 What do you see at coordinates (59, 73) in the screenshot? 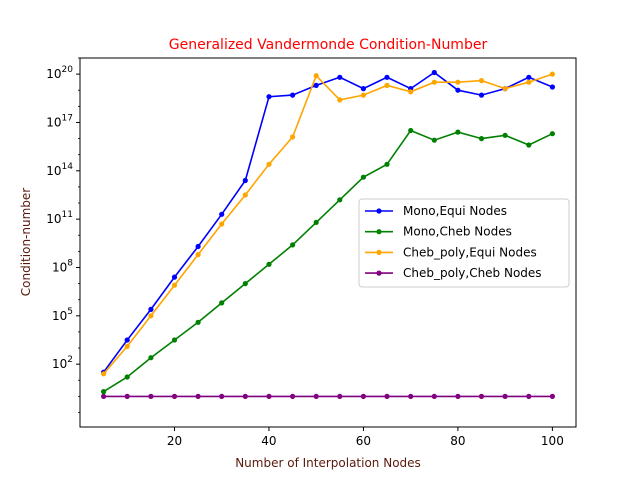
I see `y-tick-label: 10²⁰` at bounding box center [59, 73].